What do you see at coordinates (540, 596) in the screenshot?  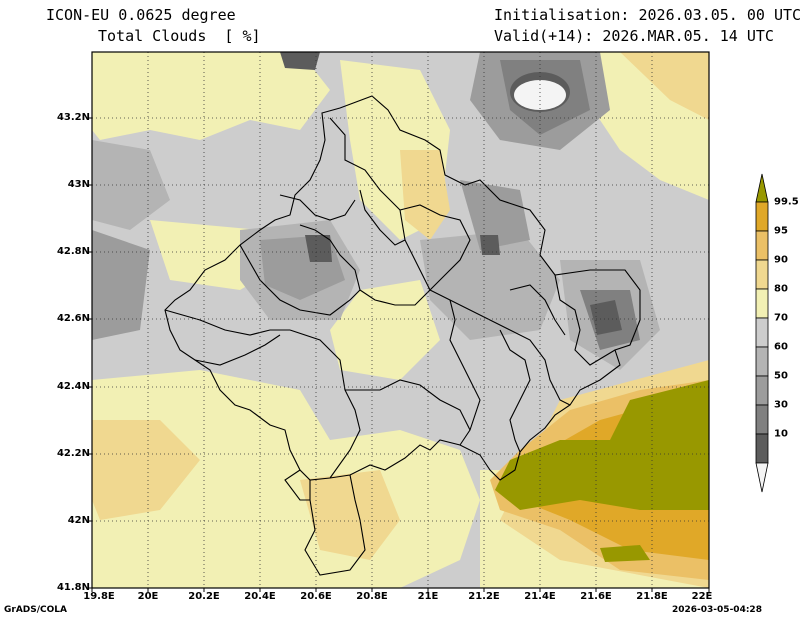 I see `lon-label: 21.4E` at bounding box center [540, 596].